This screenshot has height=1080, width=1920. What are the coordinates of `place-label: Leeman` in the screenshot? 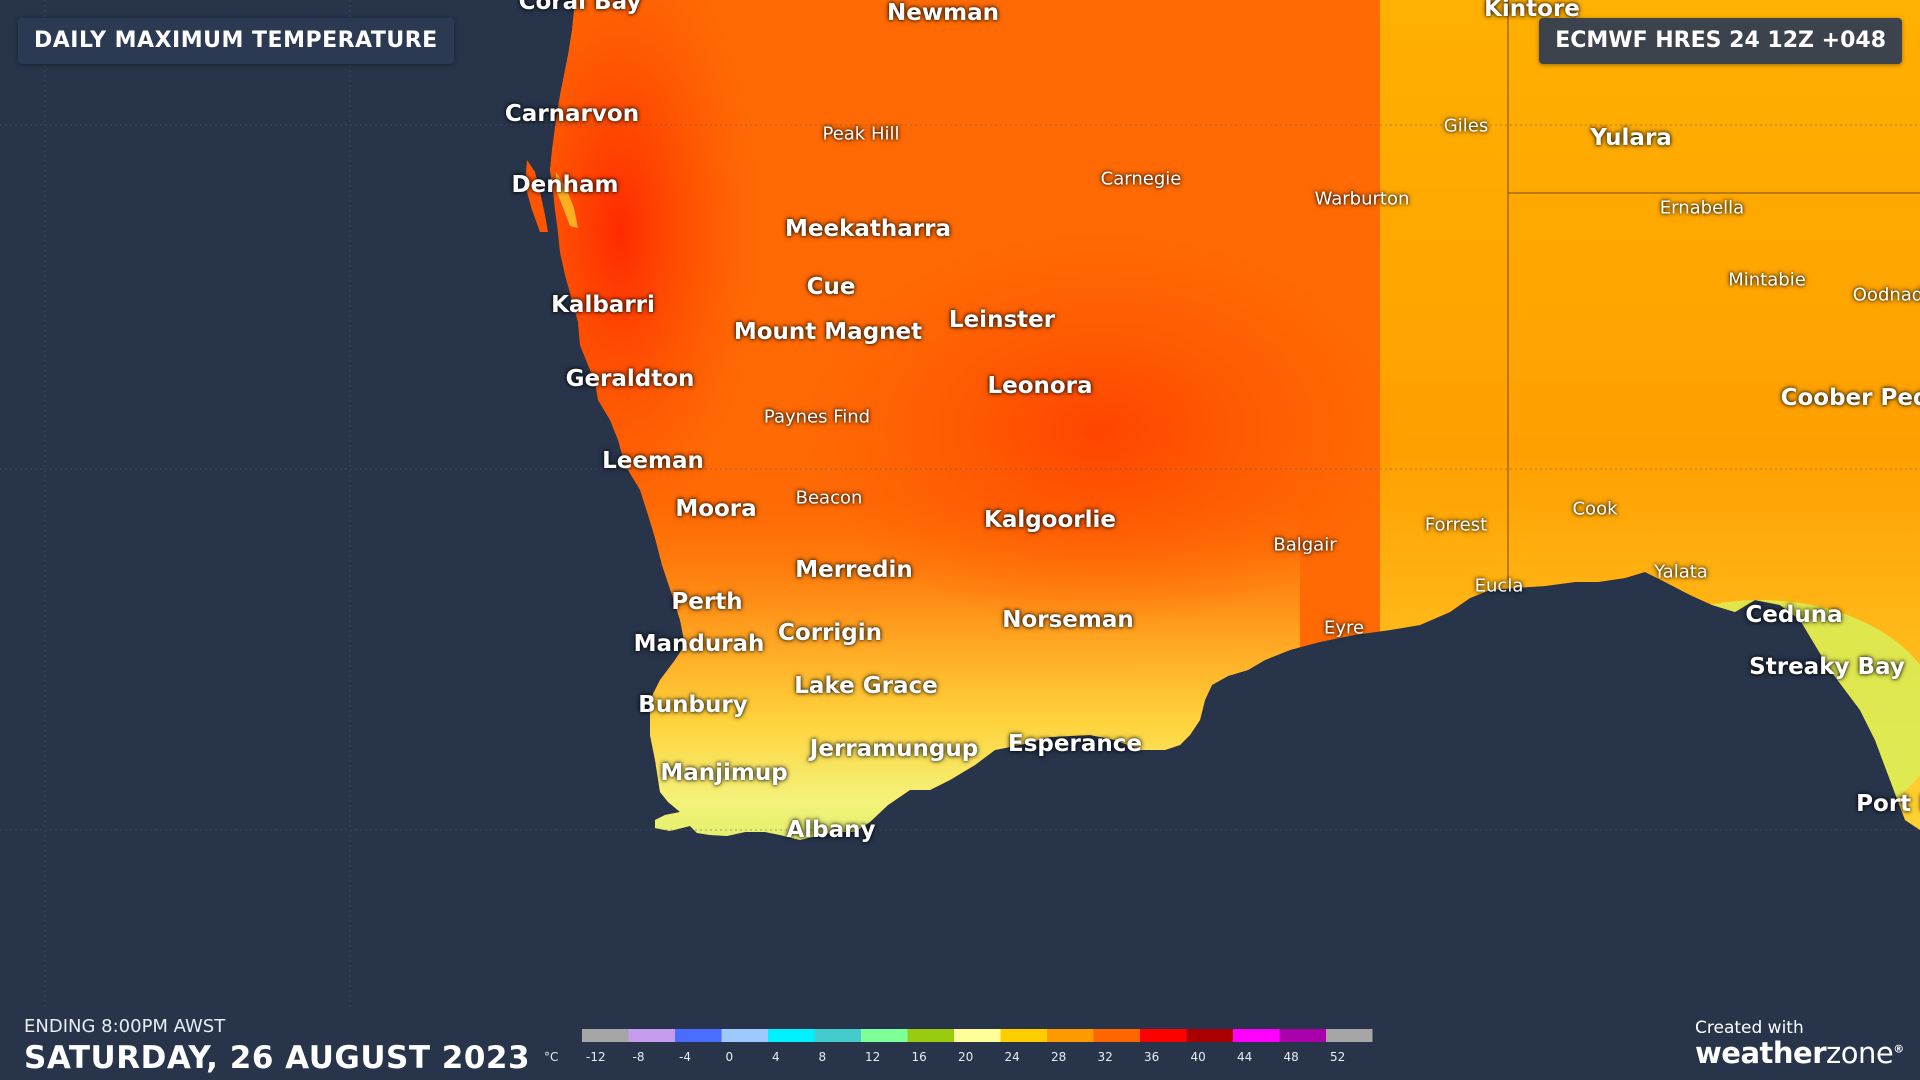 It's located at (653, 461).